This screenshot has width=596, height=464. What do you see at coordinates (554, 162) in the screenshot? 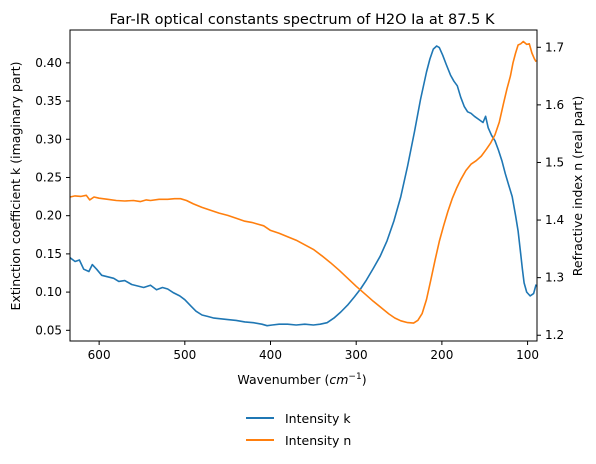
I see `y-right-tick-label: 1.5` at bounding box center [554, 162].